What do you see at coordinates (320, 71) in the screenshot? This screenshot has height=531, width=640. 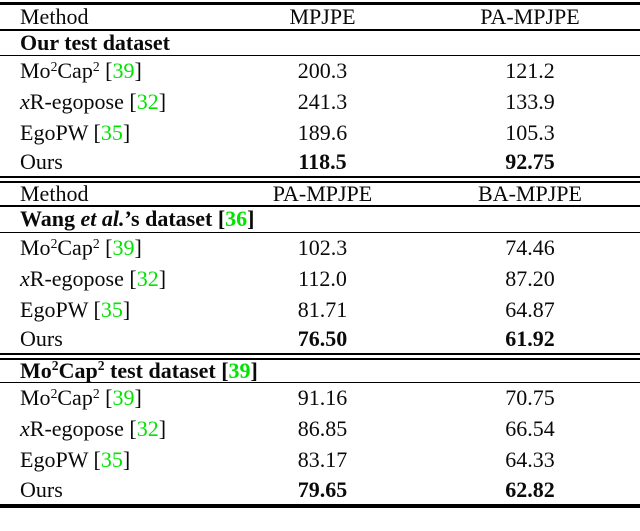 I see `table-row: Mo2Cap2 [39] 200.3 121.2` at bounding box center [320, 71].